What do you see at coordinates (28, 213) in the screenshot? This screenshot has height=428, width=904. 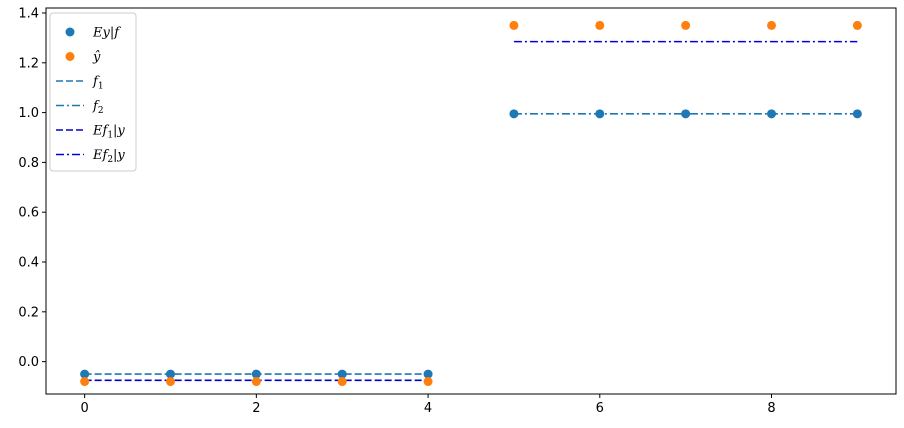 I see `y-tick-label: 0.6` at bounding box center [28, 213].